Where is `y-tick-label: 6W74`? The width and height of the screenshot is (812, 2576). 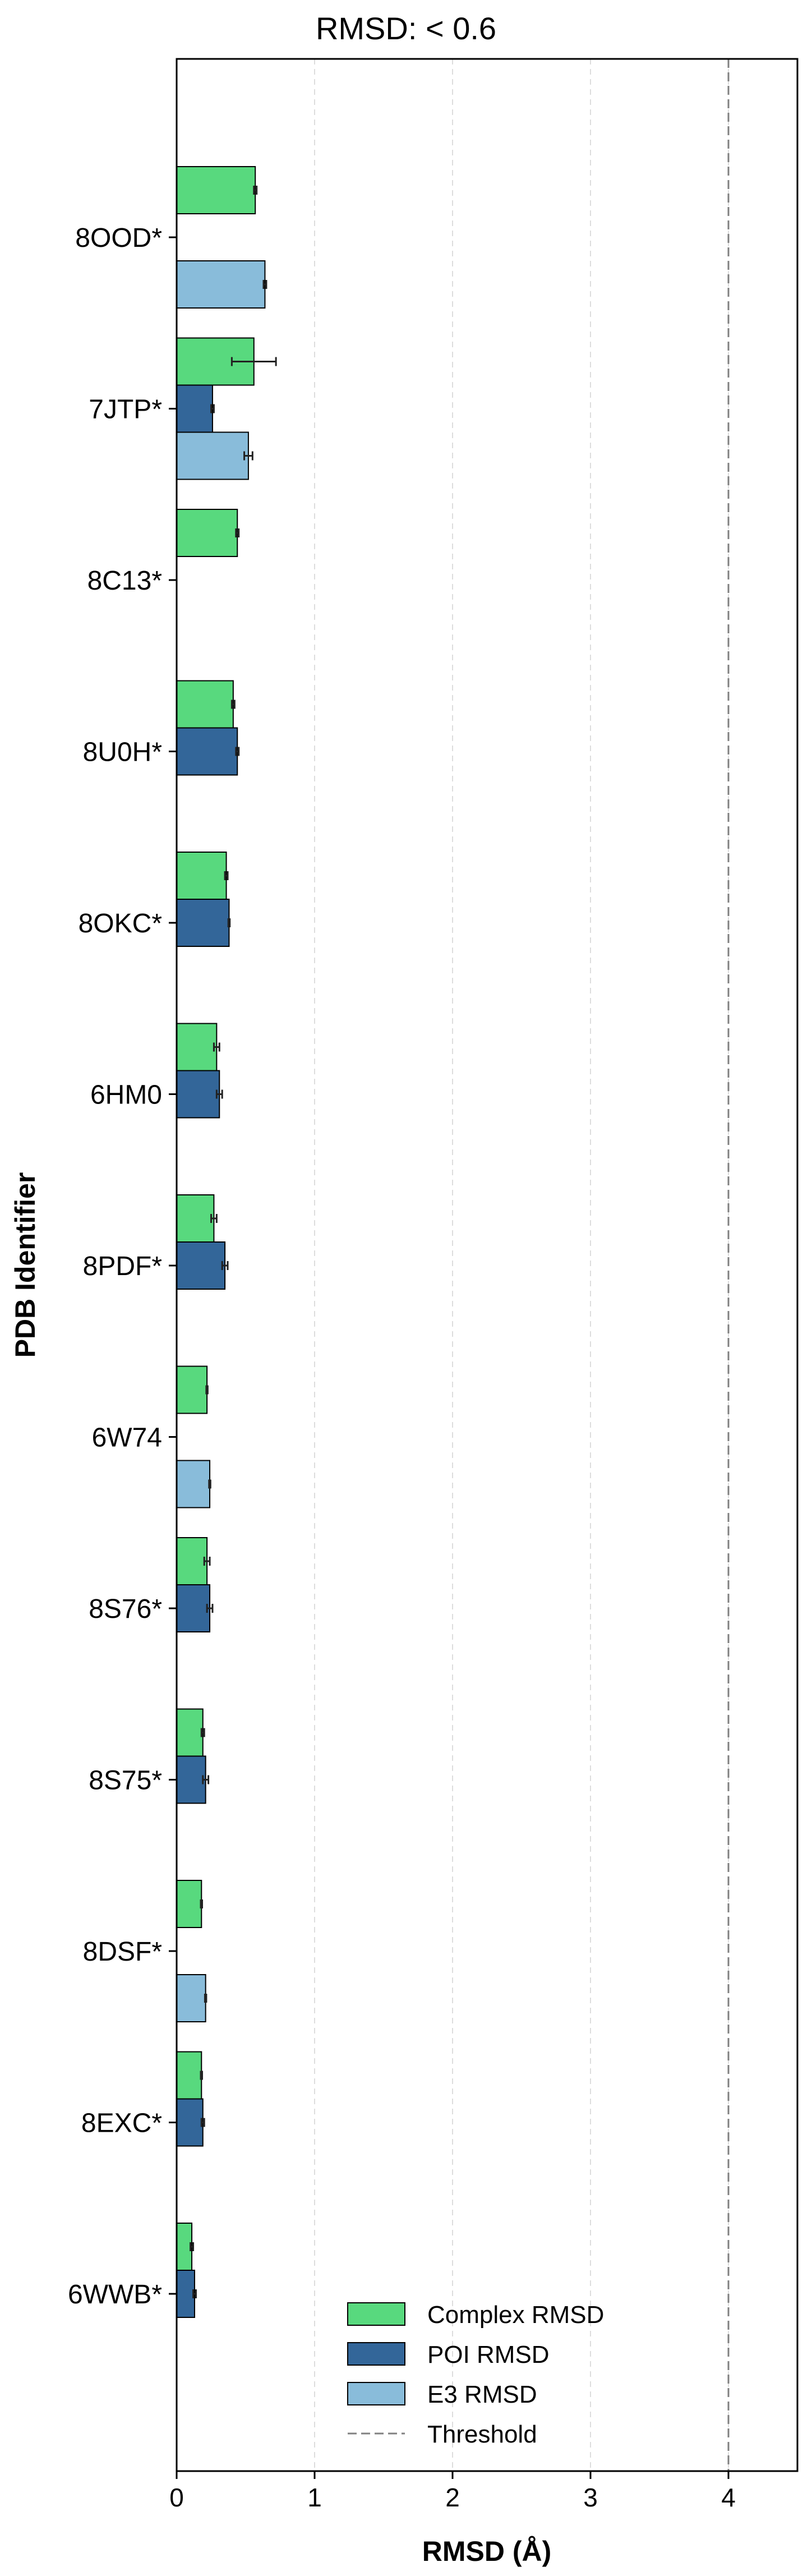 y-tick-label: 6W74 is located at coordinates (127, 1438).